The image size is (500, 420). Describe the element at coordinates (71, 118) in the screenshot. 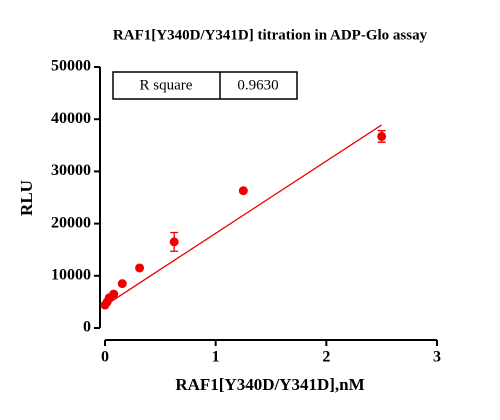

I see `y-tick-label: 40000` at that location.